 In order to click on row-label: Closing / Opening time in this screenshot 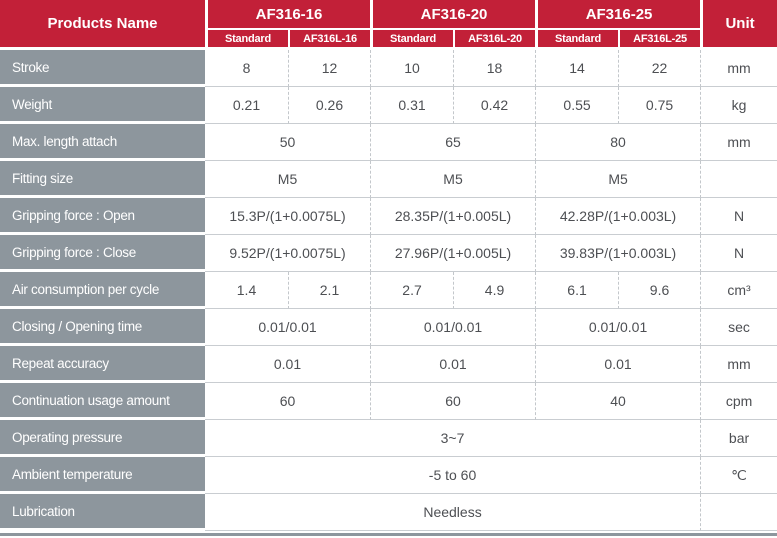, I will do `click(102, 327)`.